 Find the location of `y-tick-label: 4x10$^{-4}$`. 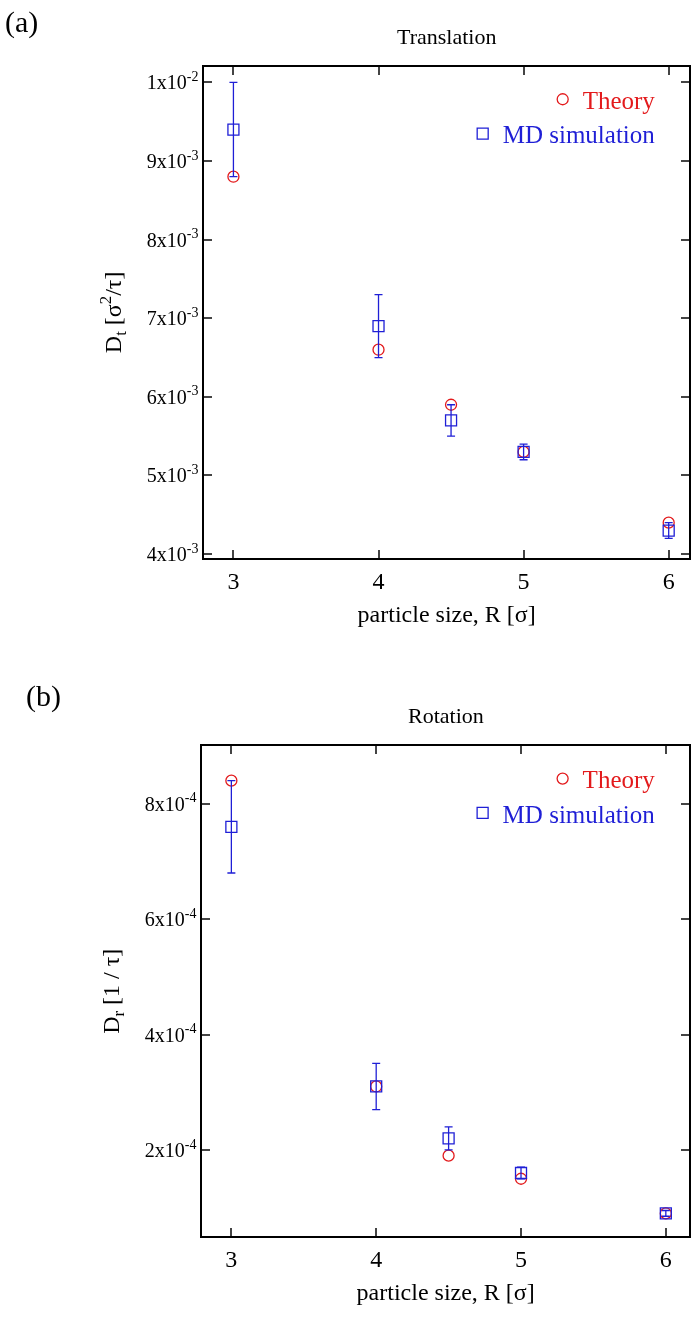

y-tick-label: 4x10$^{-4}$ is located at coordinates (170, 1033).